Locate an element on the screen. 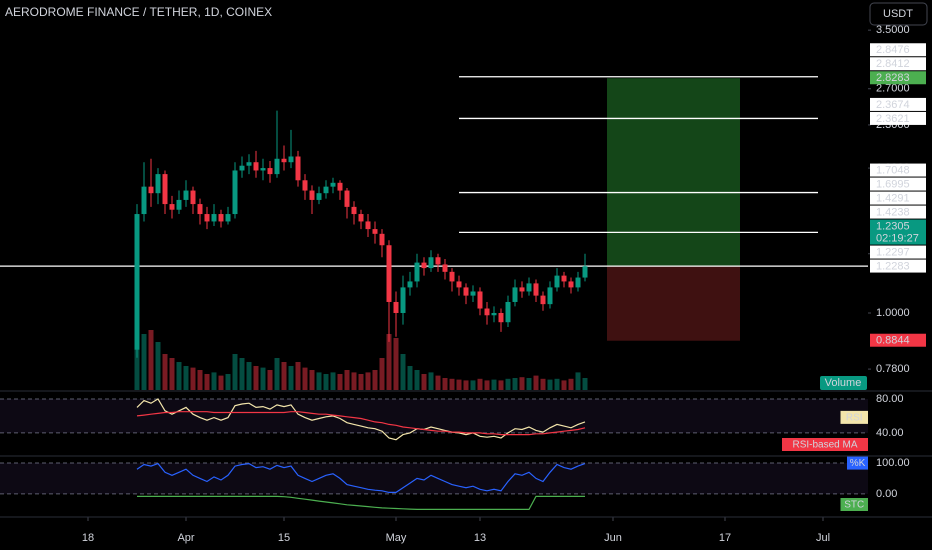 The width and height of the screenshot is (932, 550). currency-button is located at coordinates (898, 14).